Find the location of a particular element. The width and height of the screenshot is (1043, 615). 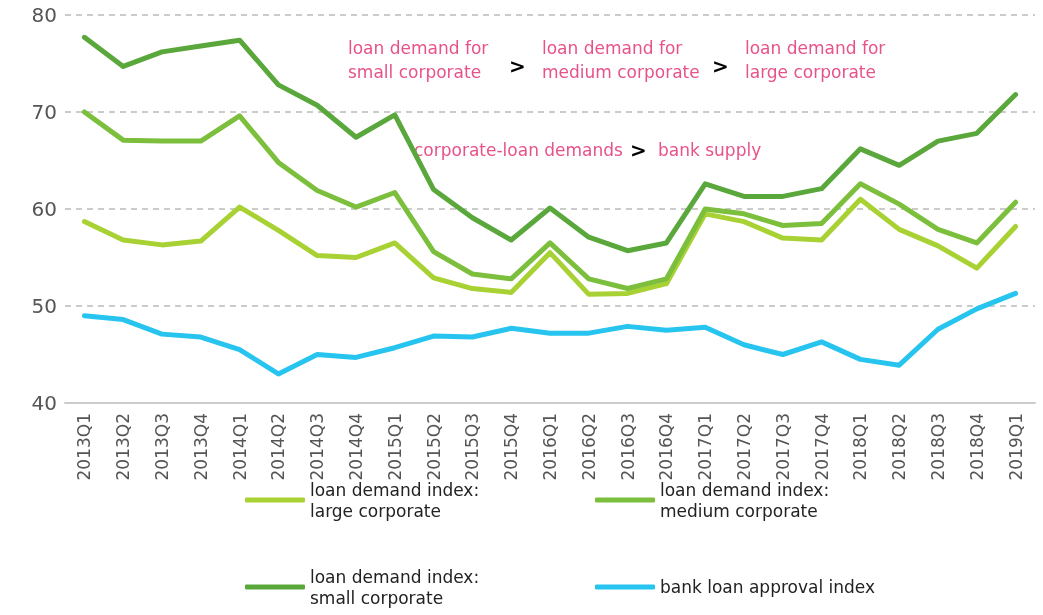

x-tick-label: 2016Q2 is located at coordinates (588, 447).